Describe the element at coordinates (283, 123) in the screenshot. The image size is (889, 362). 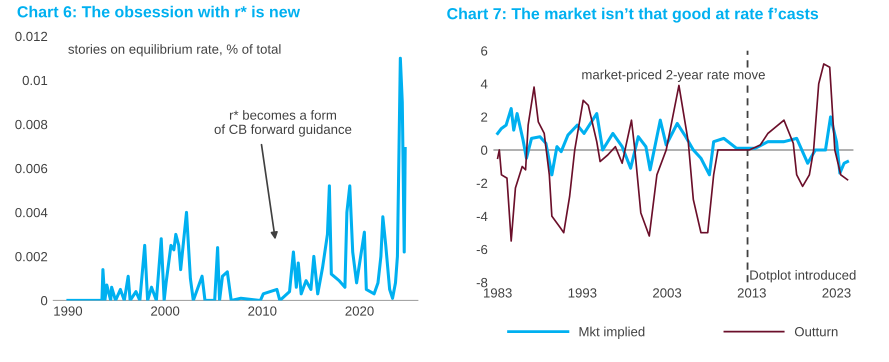
I see `annotation: r* becomes a form of CB forward guidance` at that location.